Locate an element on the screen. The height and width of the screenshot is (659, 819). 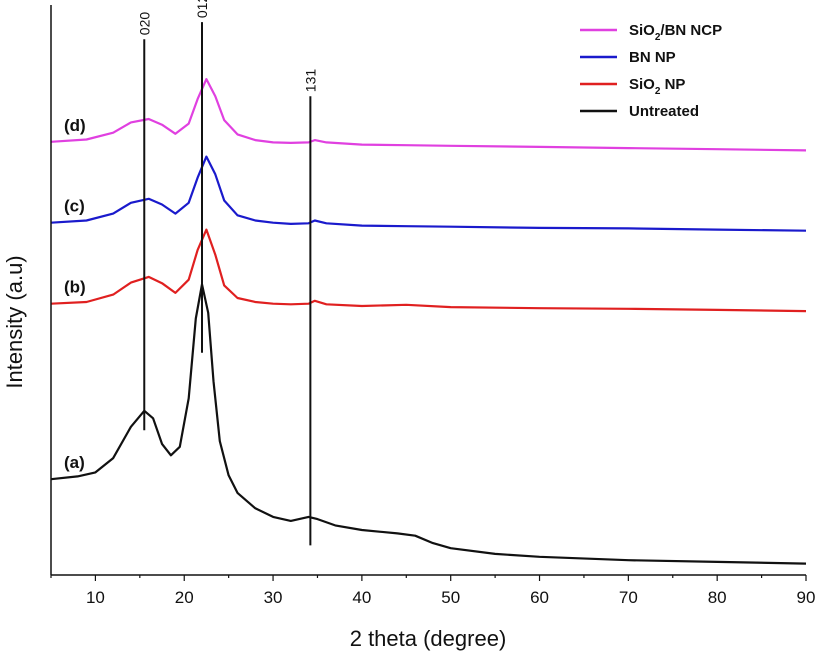
x-tick-label: 10 is located at coordinates (95, 597).